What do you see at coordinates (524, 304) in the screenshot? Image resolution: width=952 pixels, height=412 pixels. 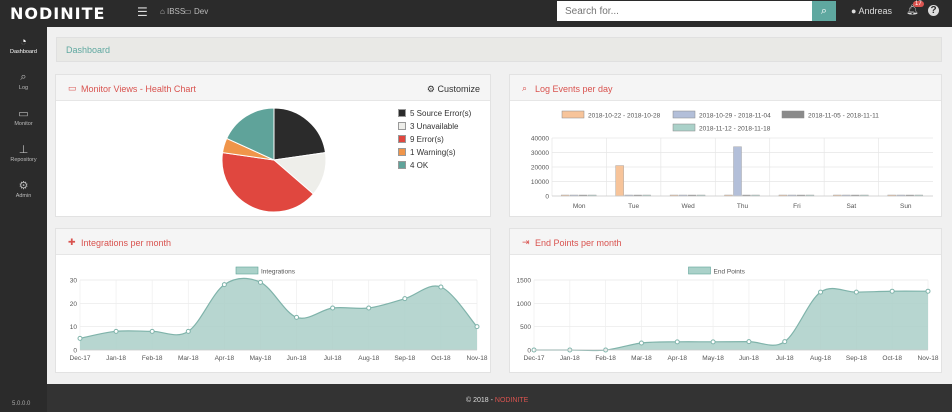 I see `y-tick-label: 1000` at bounding box center [524, 304].